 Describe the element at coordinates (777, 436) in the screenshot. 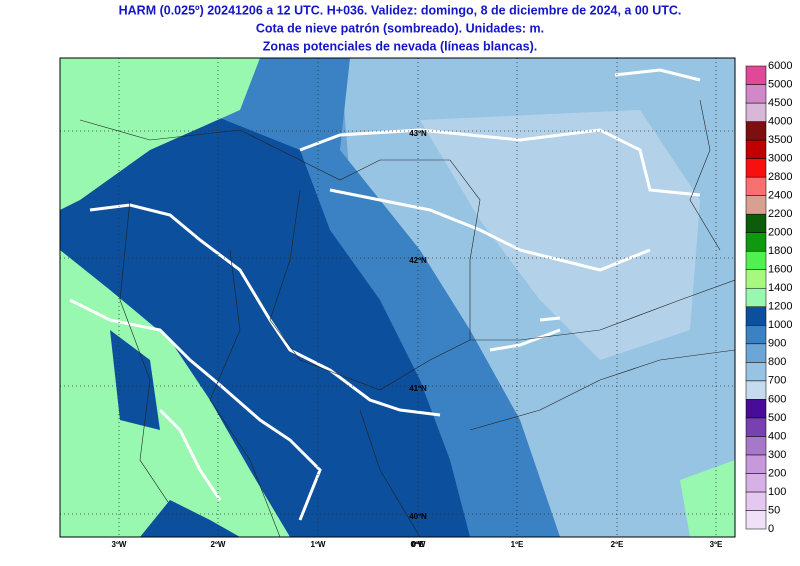

I see `colorbar-label: 400` at that location.